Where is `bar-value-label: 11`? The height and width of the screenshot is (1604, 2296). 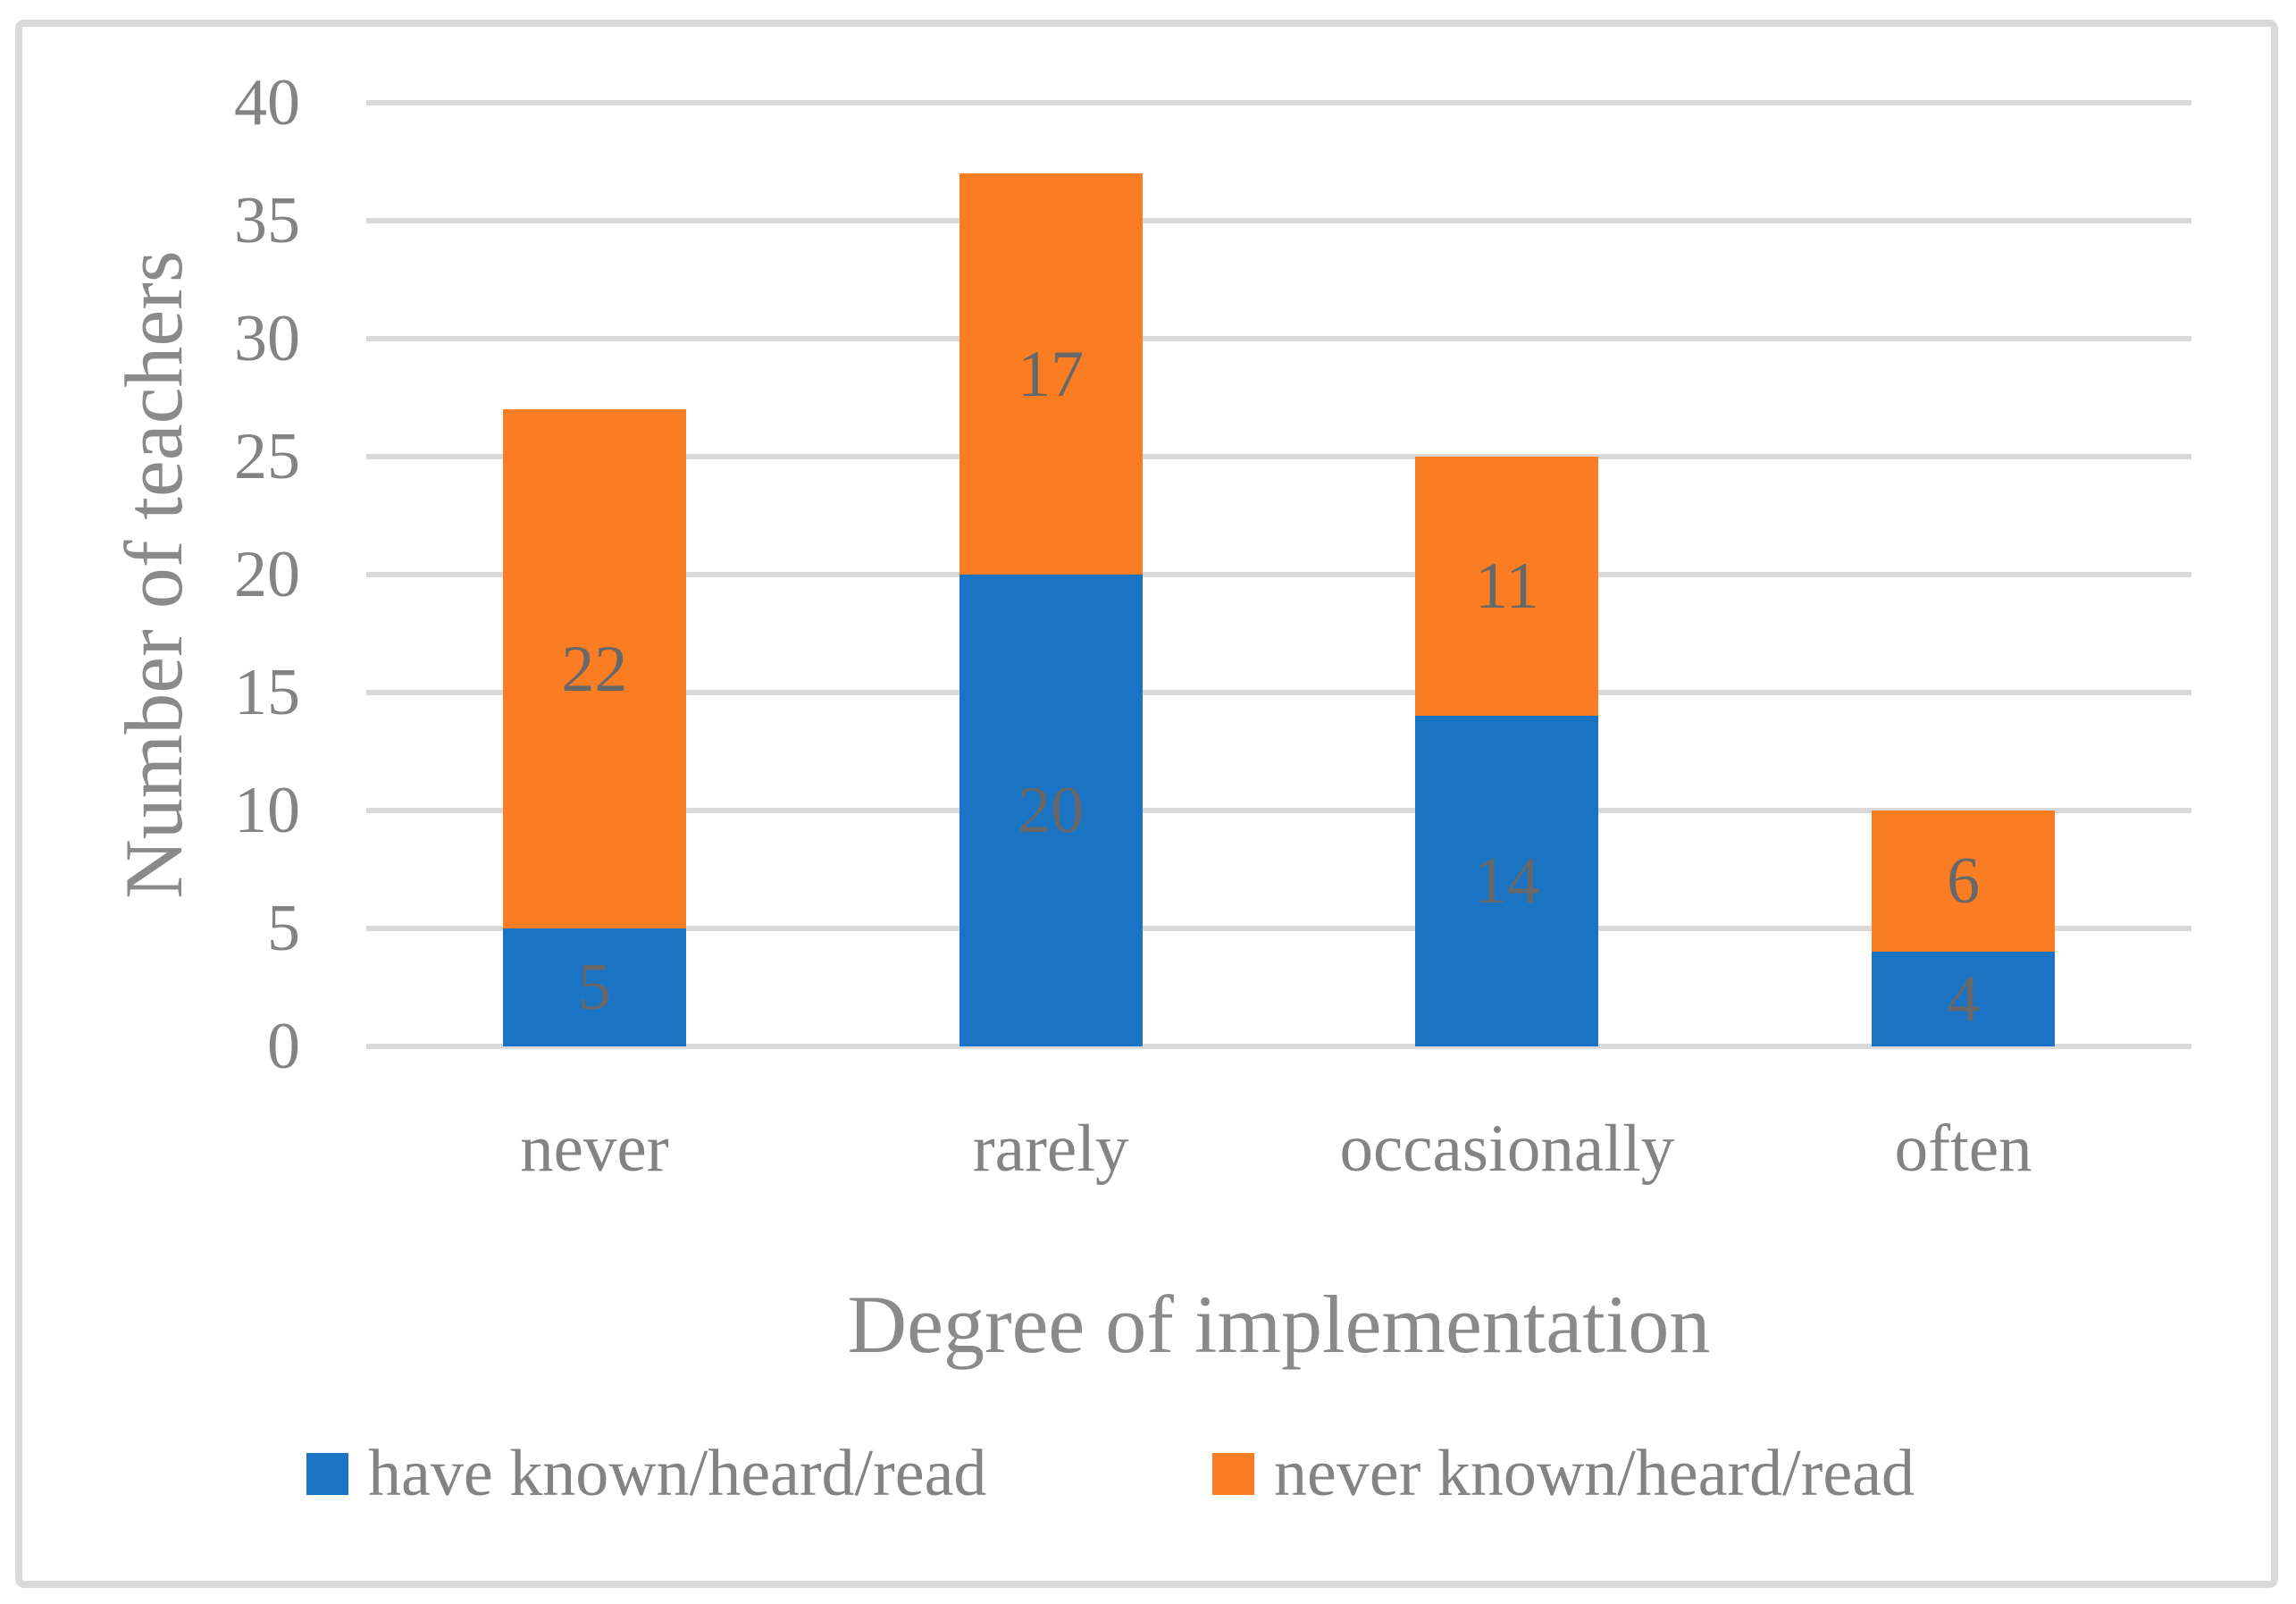
bar-value-label: 11 is located at coordinates (1507, 587).